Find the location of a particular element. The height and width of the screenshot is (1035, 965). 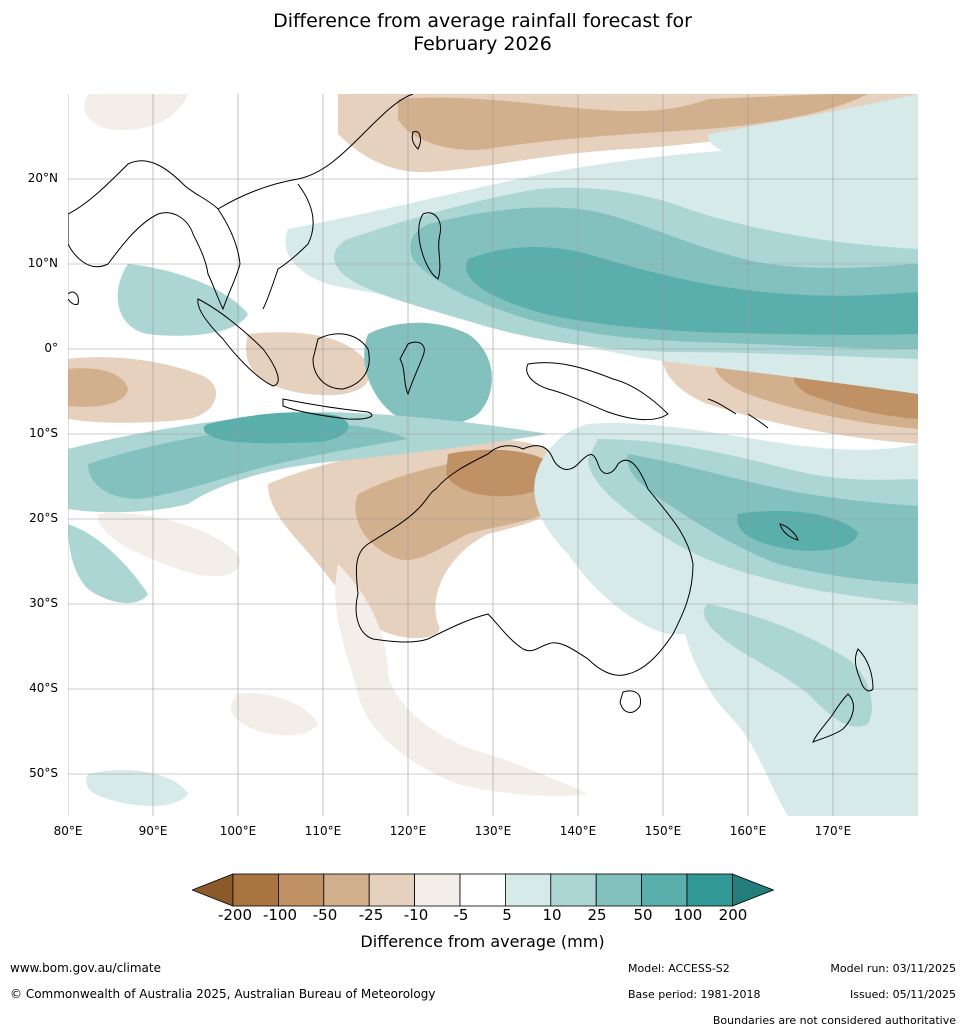

lon-label-120e: 120°E is located at coordinates (408, 831).